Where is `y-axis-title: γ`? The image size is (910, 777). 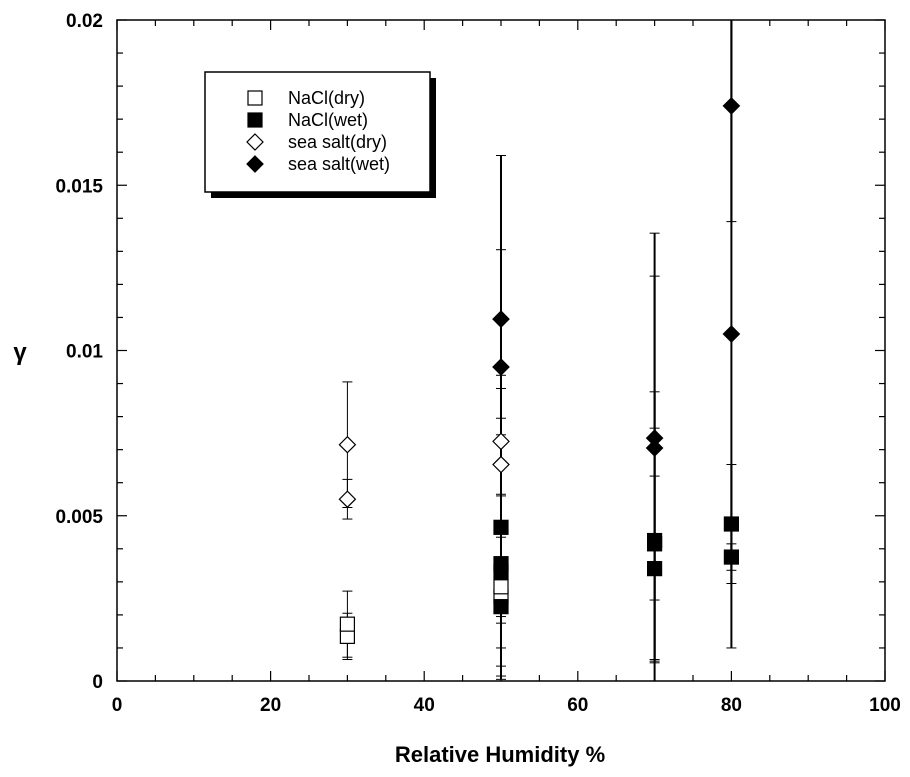 y-axis-title: γ is located at coordinates (20, 352).